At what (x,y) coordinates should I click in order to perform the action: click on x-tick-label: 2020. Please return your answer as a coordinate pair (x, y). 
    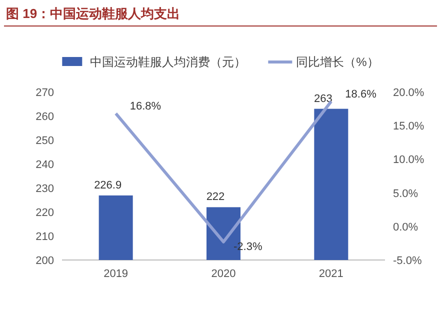
    Looking at the image, I should click on (223, 274).